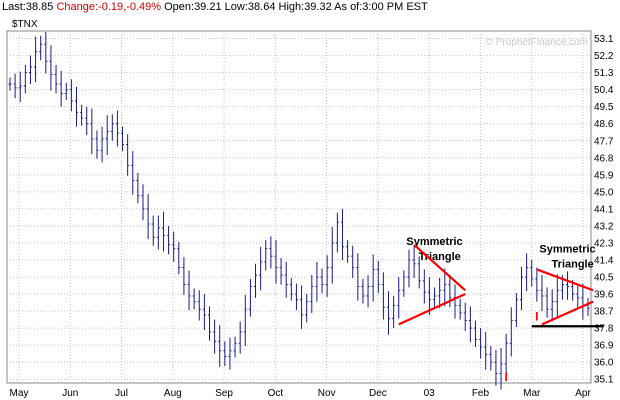 This screenshot has height=400, width=620. I want to click on y-tick-label: 53.1, so click(604, 39).